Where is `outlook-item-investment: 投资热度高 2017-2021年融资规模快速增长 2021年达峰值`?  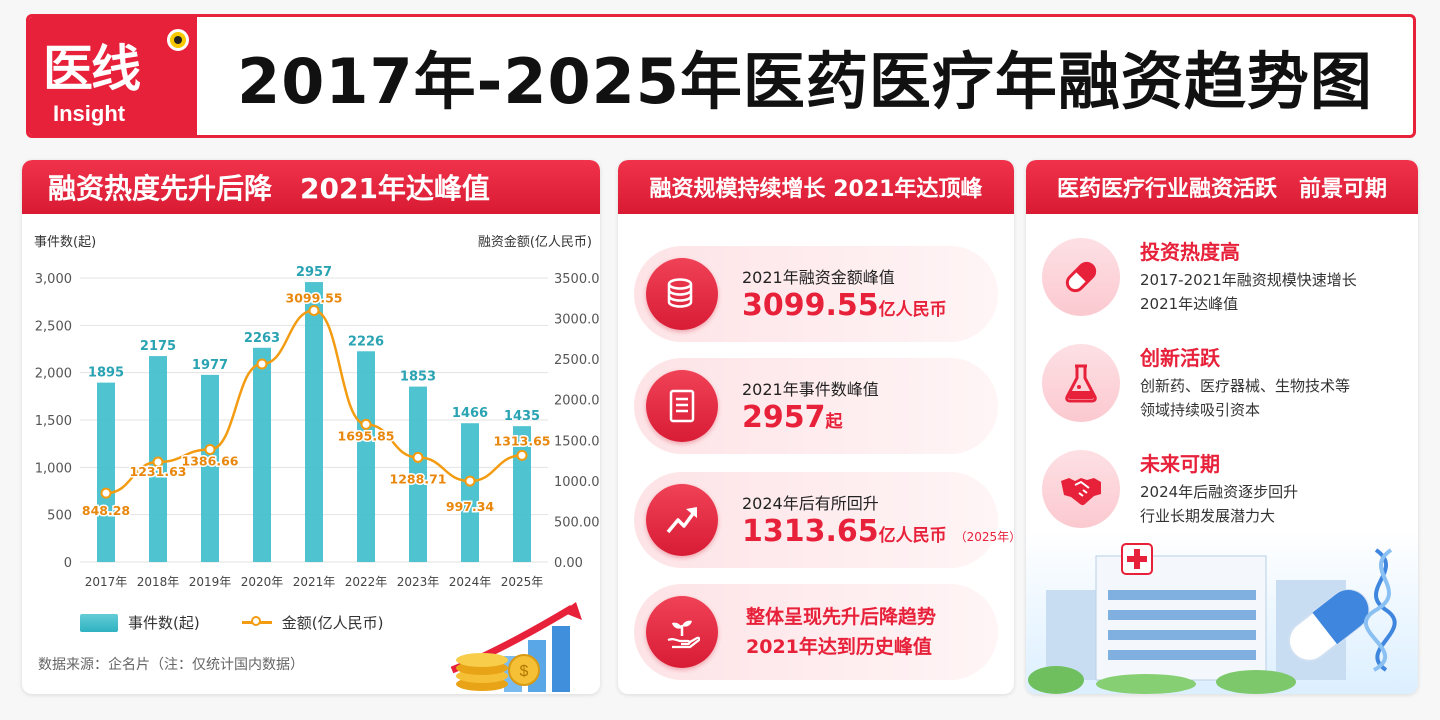
outlook-item-investment: 投资热度高 2017-2021年融资规模快速增长 2021年达峰值 is located at coordinates (1223, 278).